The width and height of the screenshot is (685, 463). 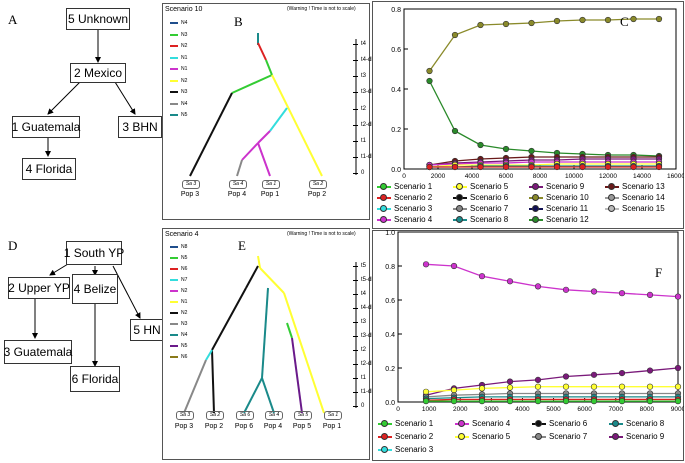 I want to click on legend-item: N5, so click(x=178, y=346).